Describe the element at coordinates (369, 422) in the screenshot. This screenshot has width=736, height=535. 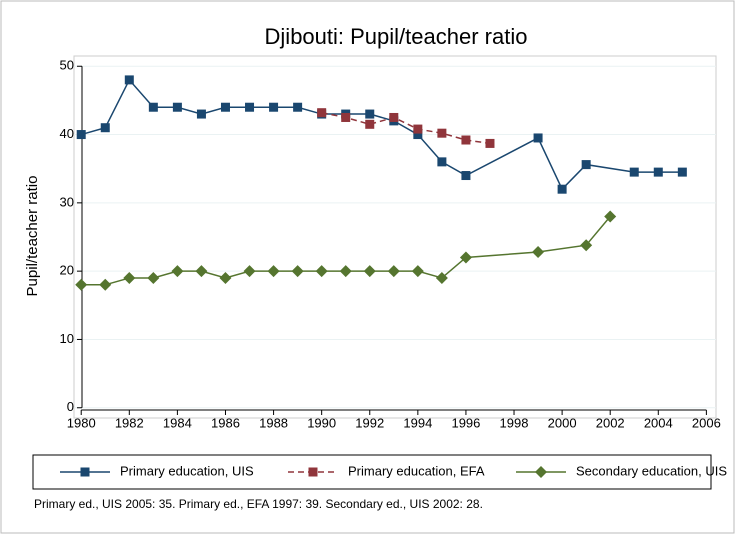
I see `x-tick-label: 1992` at that location.